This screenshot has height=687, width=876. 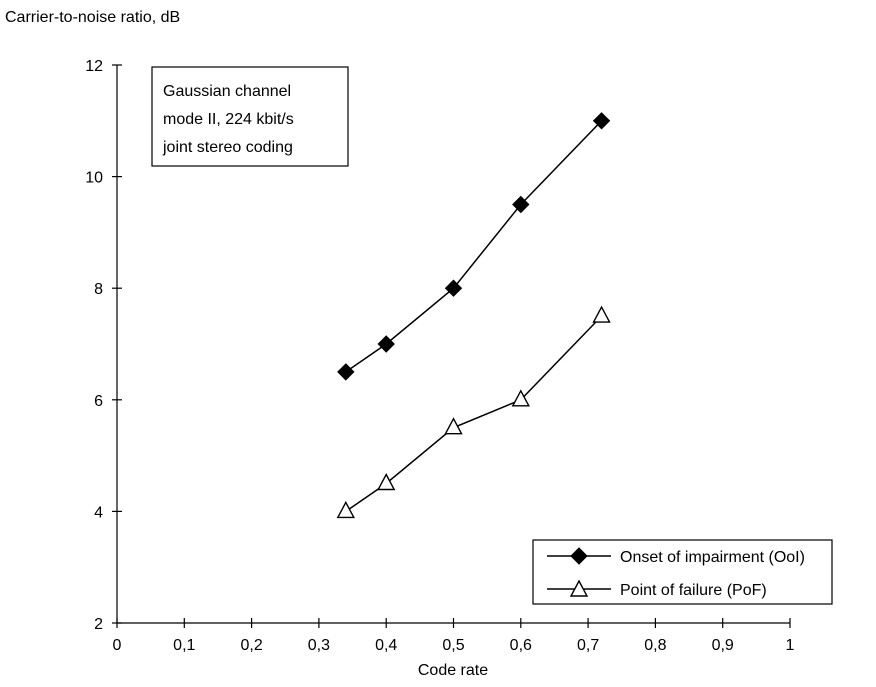 I want to click on y-tick-label: 2, so click(x=98, y=624).